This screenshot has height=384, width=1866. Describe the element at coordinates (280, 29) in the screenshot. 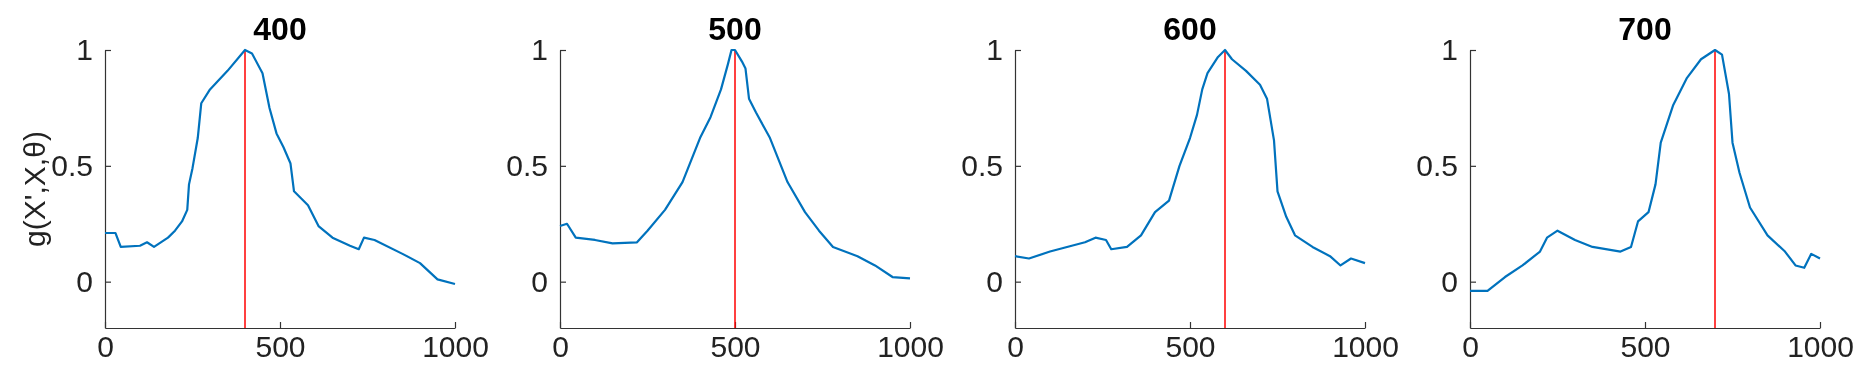

I see `chart-title: 400` at that location.